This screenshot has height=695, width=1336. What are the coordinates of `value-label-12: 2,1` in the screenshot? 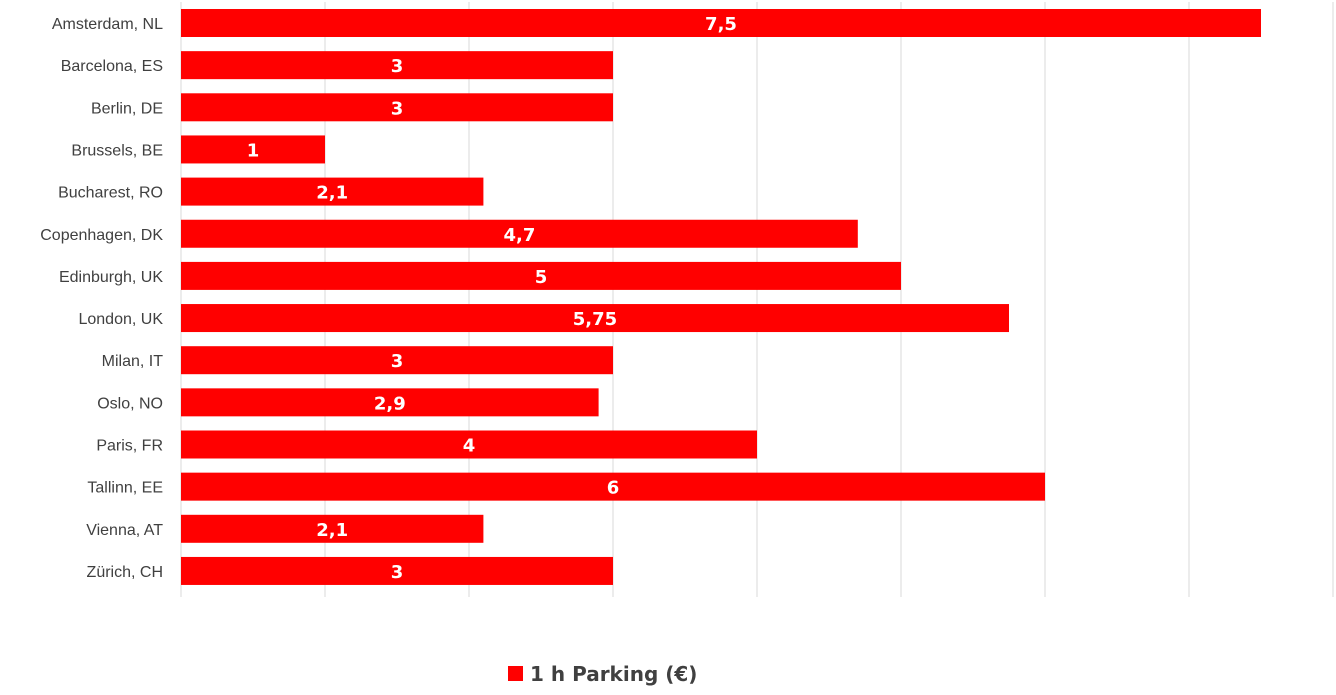 It's located at (332, 530).